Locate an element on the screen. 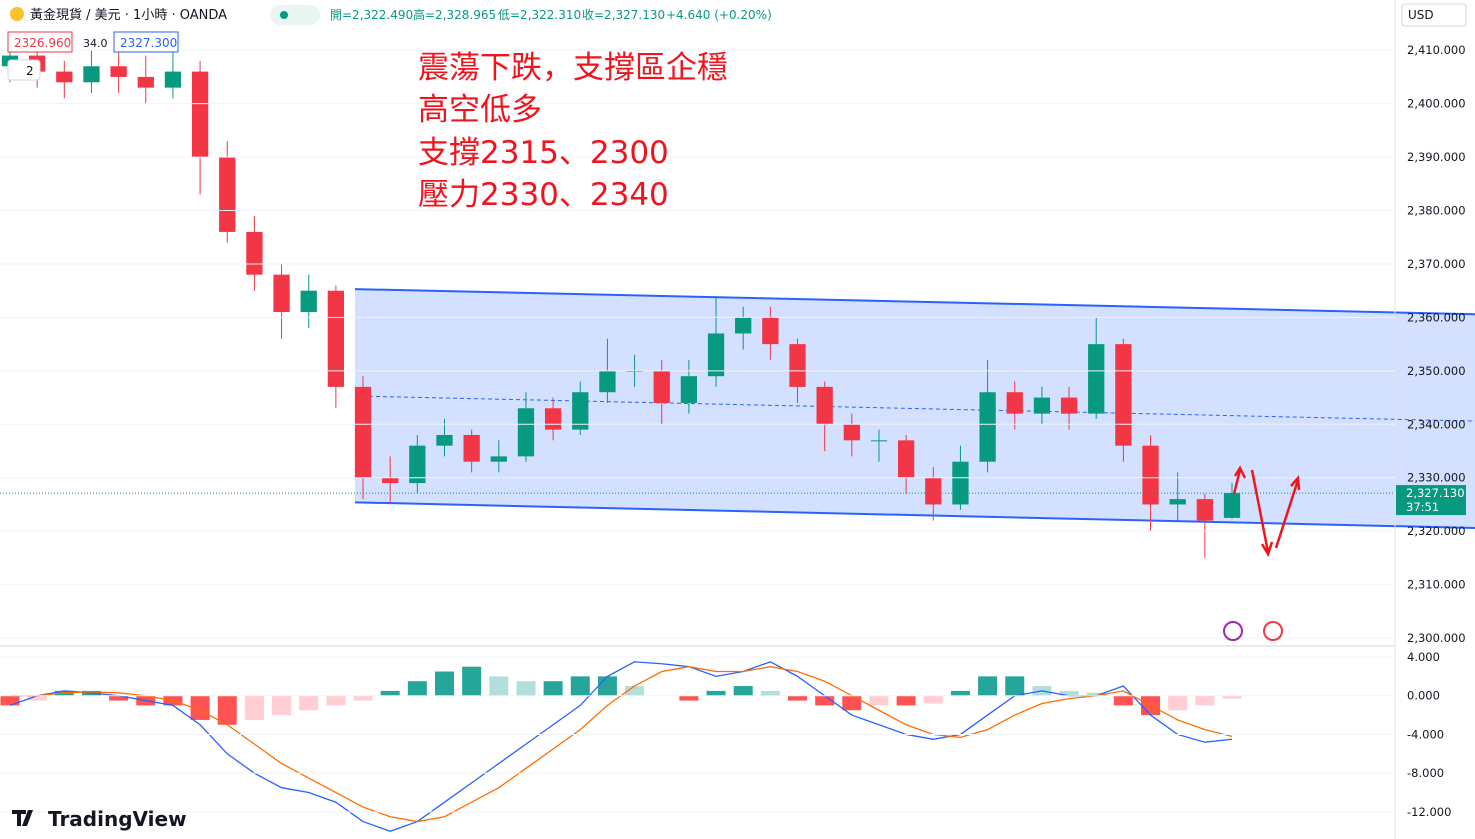 Image resolution: width=1475 pixels, height=839 pixels. ask: 2327.300 is located at coordinates (148, 43).